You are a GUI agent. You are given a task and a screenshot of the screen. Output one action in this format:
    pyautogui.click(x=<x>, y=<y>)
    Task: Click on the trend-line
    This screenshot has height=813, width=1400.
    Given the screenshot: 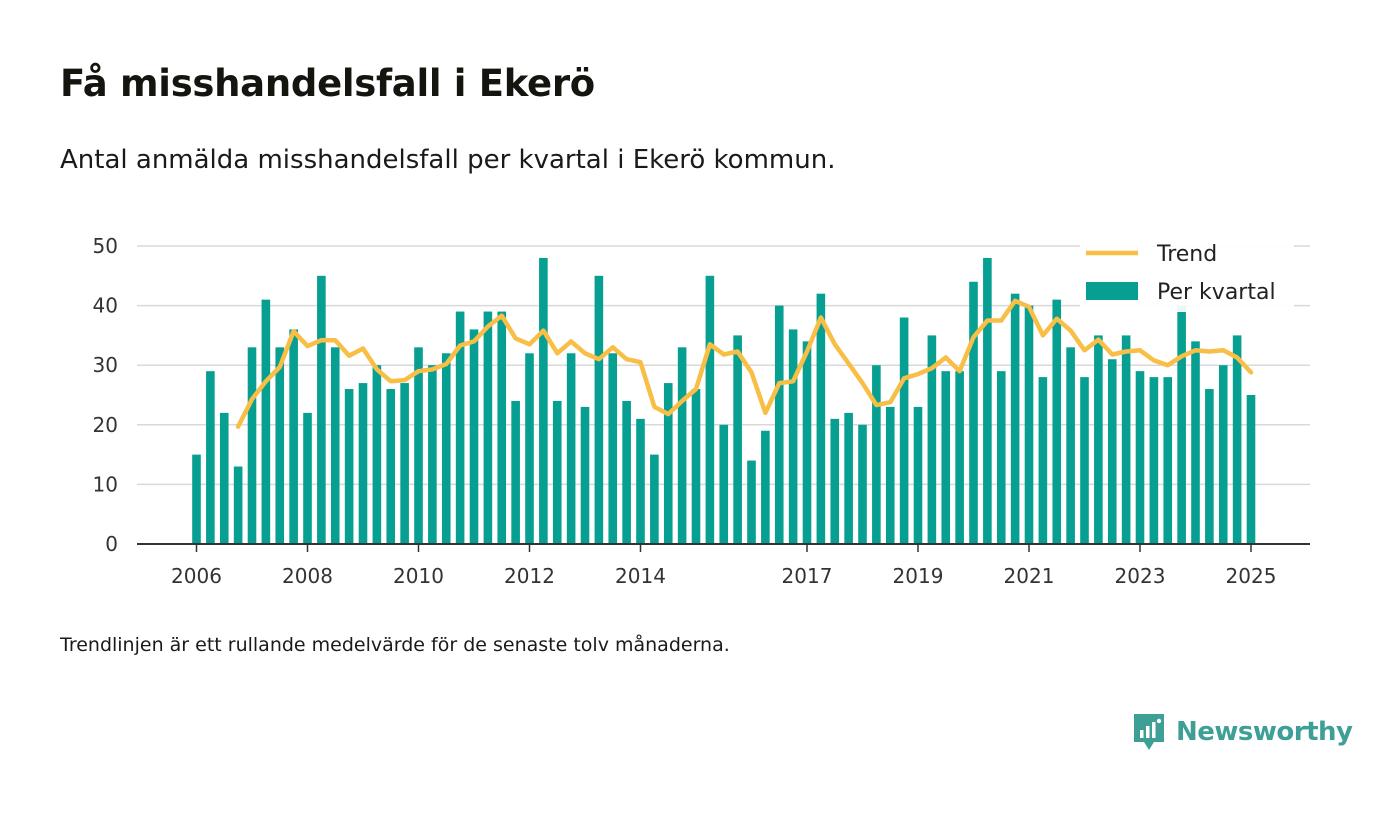 What is the action you would take?
    pyautogui.click(x=744, y=363)
    